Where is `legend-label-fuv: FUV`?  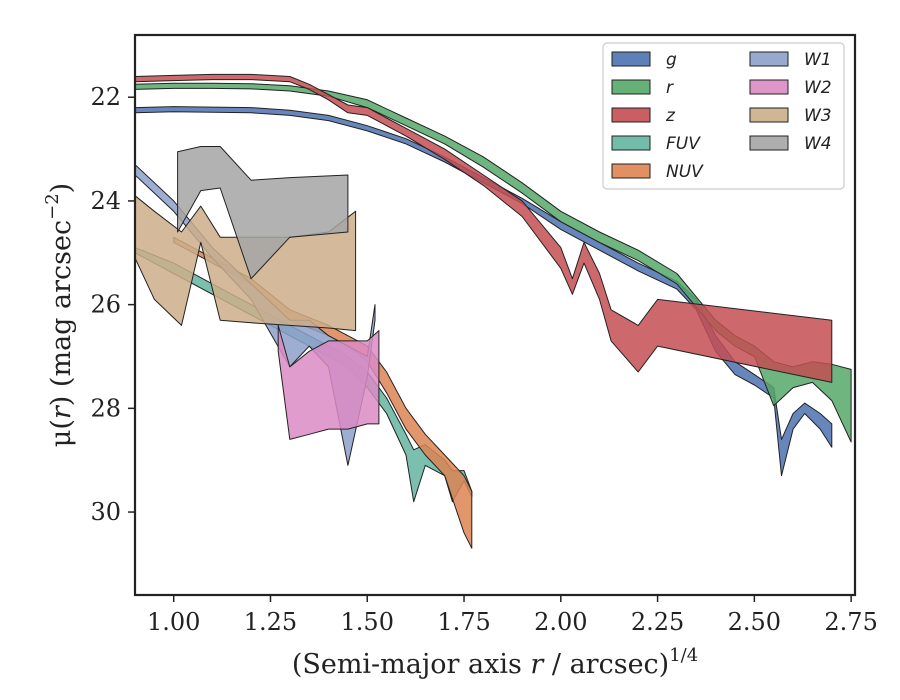
legend-label-fuv: FUV is located at coordinates (683, 144).